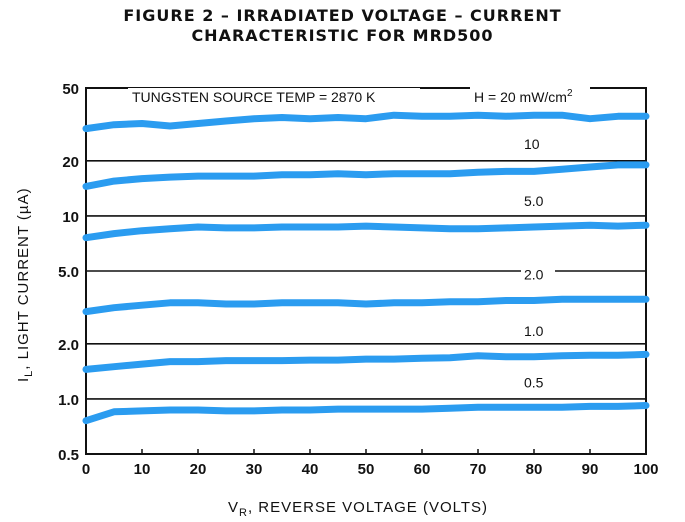  Describe the element at coordinates (534, 382) in the screenshot. I see `curve-label-0.5: 0.5` at that location.